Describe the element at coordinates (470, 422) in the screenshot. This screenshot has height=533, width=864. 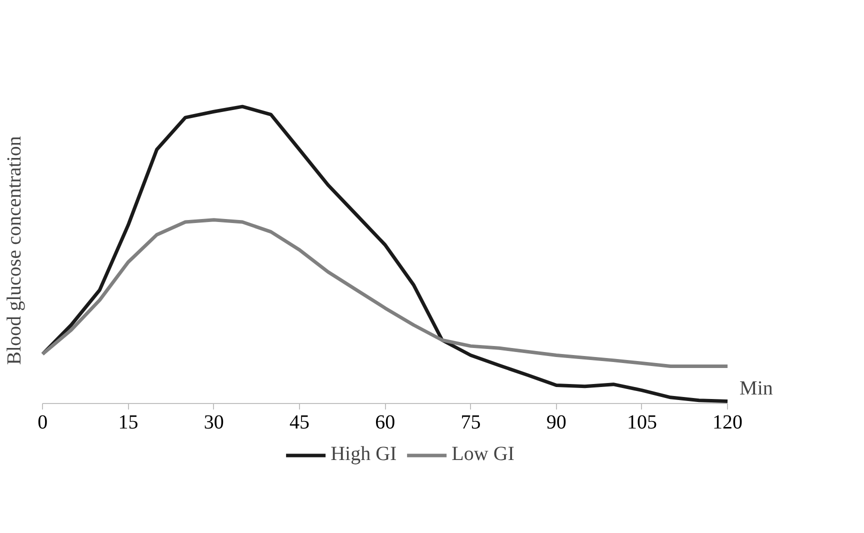
I see `x-tick-label: 75` at that location.